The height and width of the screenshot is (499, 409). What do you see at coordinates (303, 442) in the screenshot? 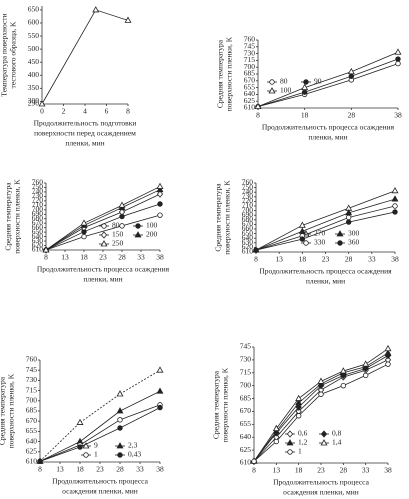
I see `legend-label: 1,2` at bounding box center [303, 442].